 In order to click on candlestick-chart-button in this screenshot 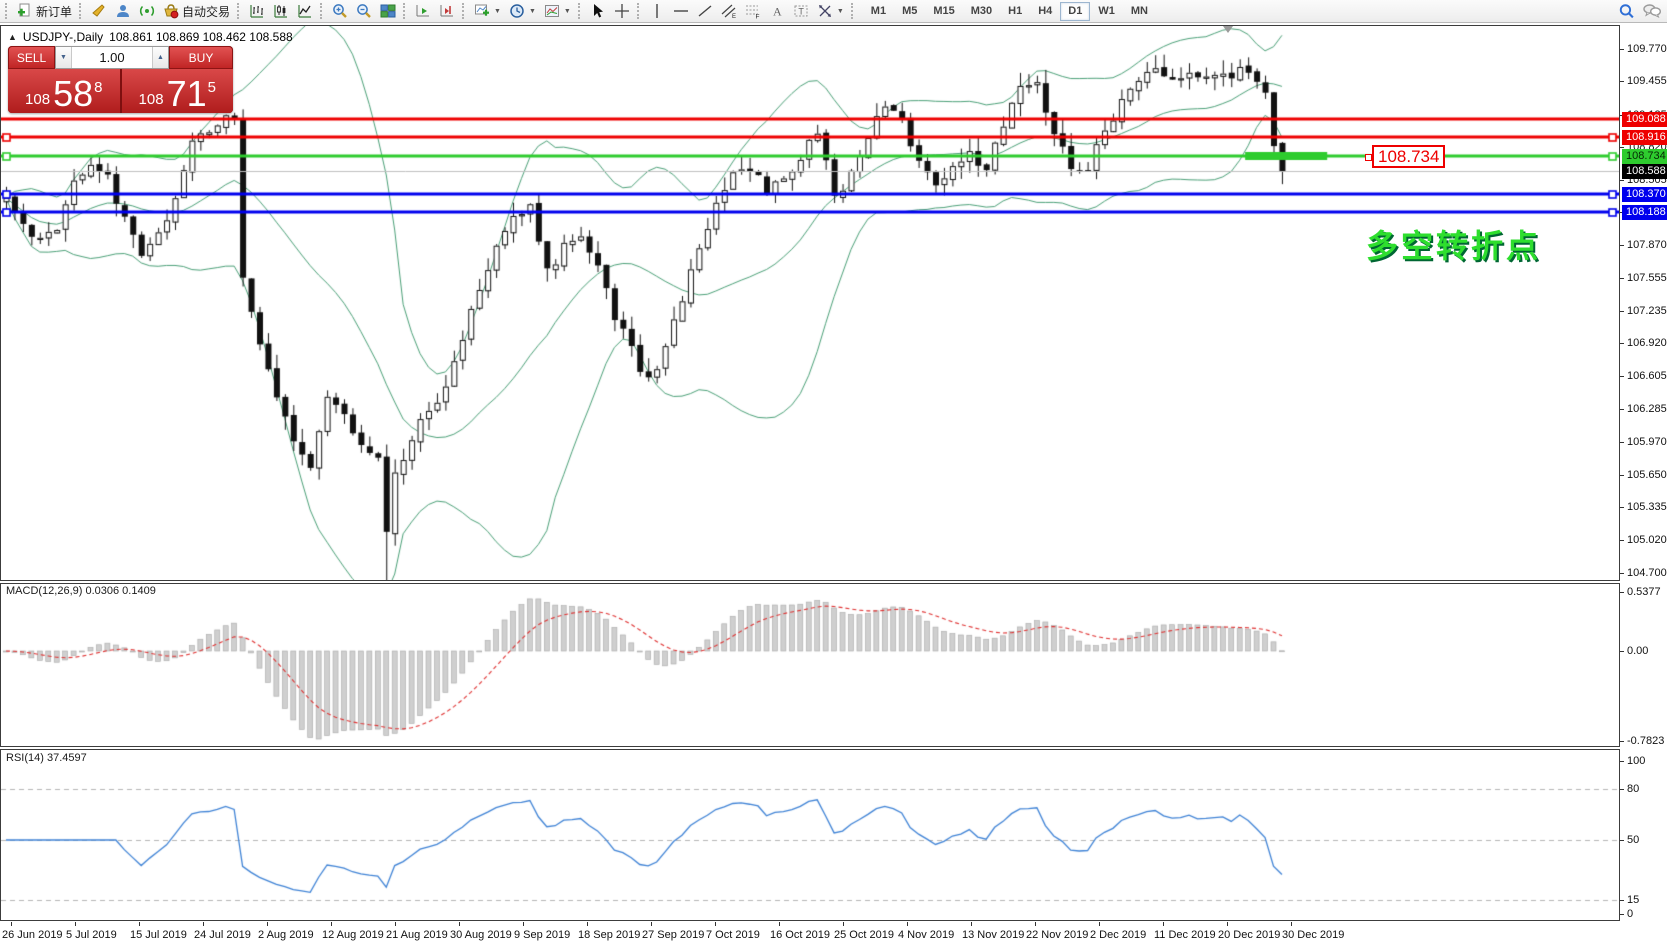, I will do `click(281, 11)`.